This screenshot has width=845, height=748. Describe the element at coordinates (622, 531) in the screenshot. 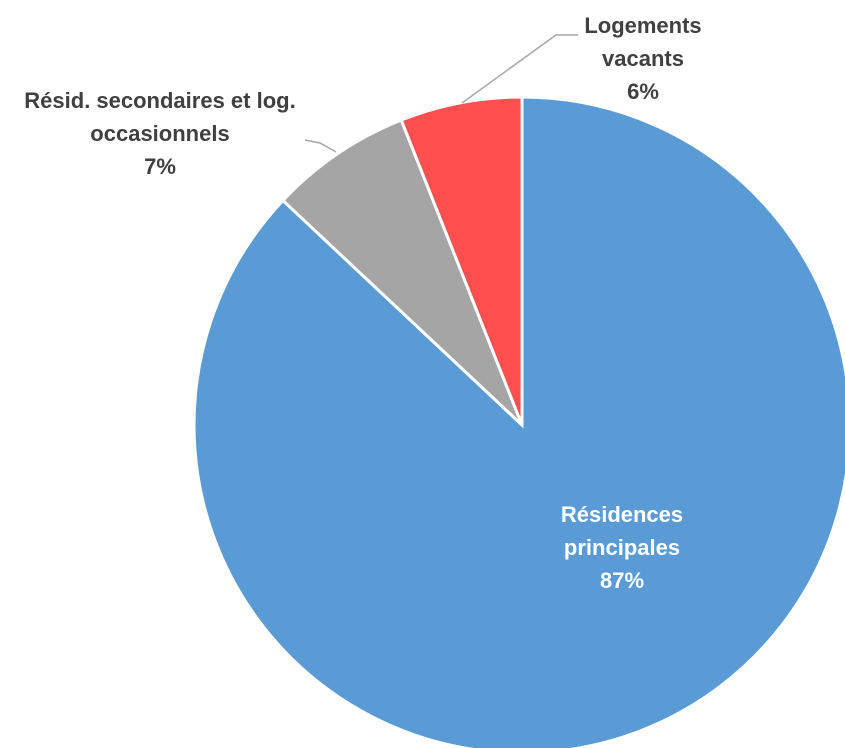

I see `slice-label: Résidences principales` at that location.